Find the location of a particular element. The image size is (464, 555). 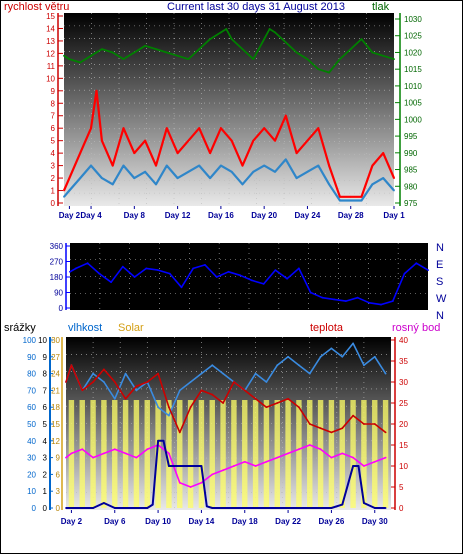

humidity-tick-label: 90 is located at coordinates (31, 357).